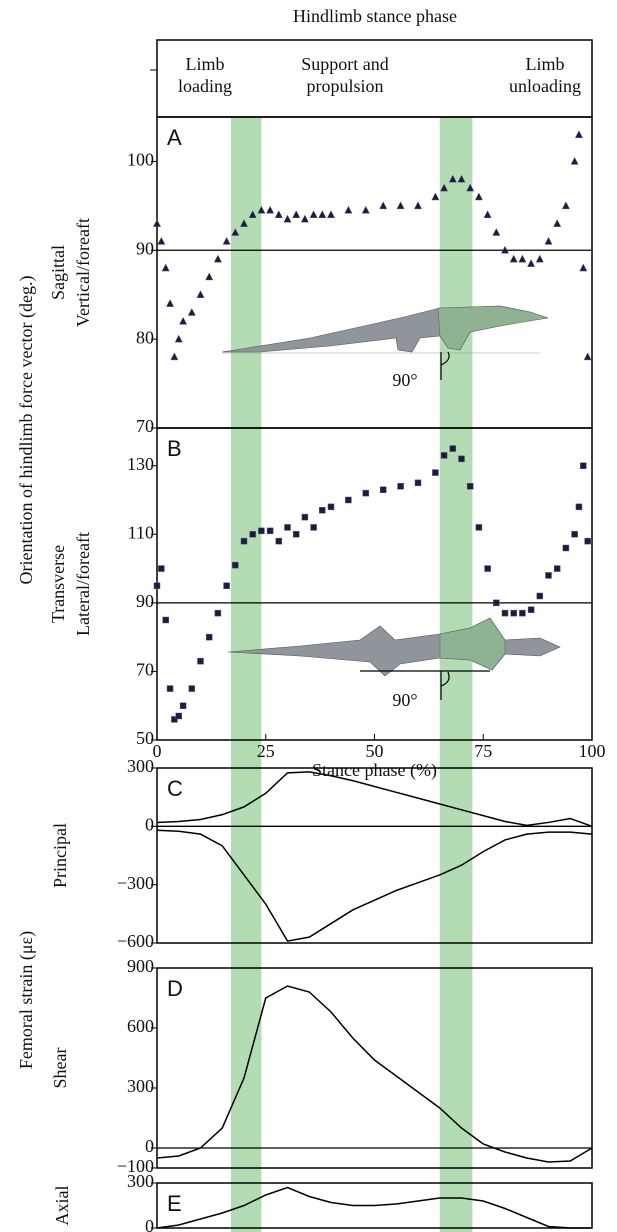  What do you see at coordinates (58, 272) in the screenshot?
I see `y-axis-label: Sagittal` at bounding box center [58, 272].